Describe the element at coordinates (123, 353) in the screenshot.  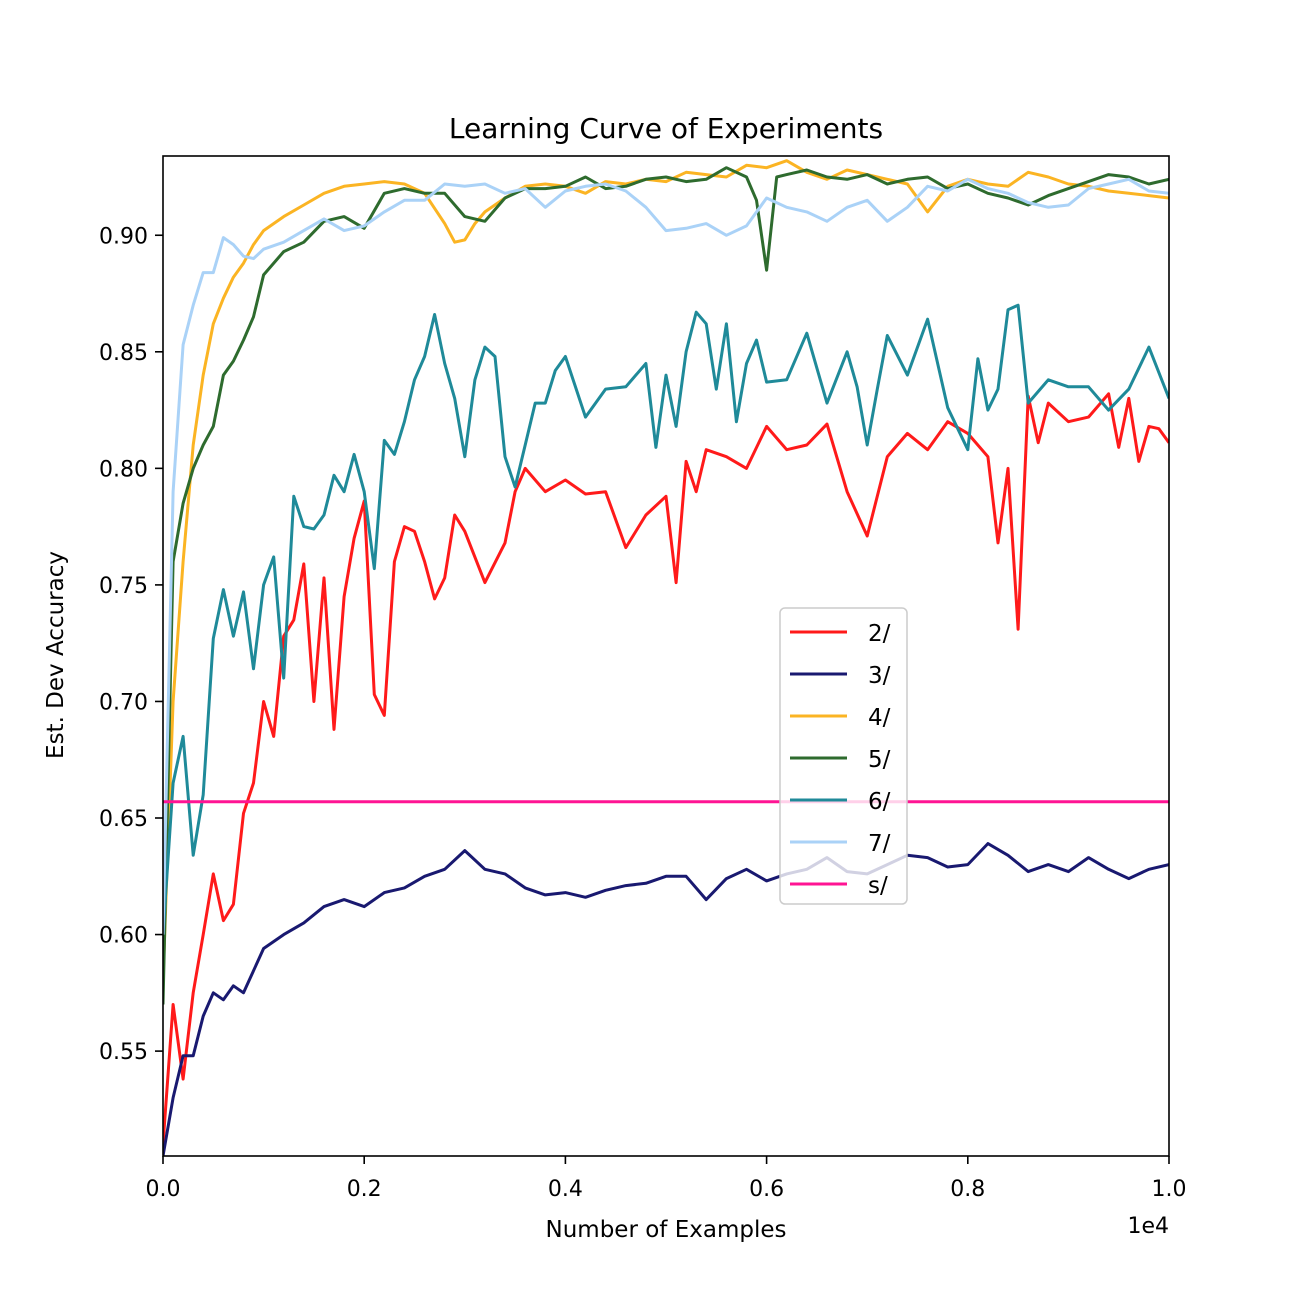
I see `y-tick-label: 0.85` at that location.